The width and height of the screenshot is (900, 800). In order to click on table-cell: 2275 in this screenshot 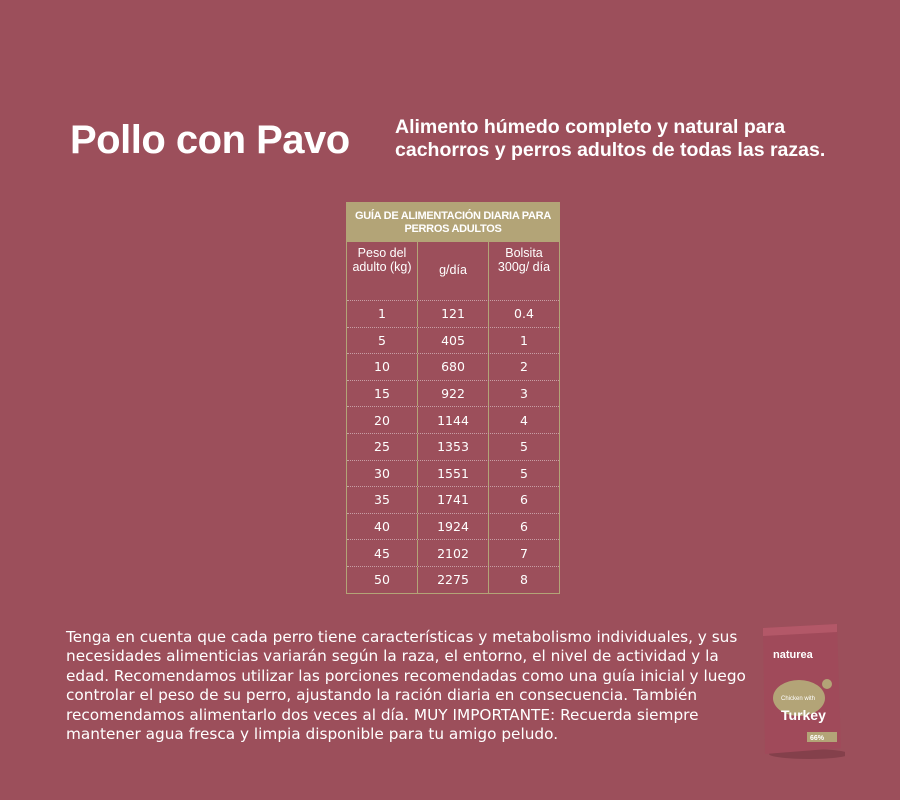, I will do `click(452, 579)`.